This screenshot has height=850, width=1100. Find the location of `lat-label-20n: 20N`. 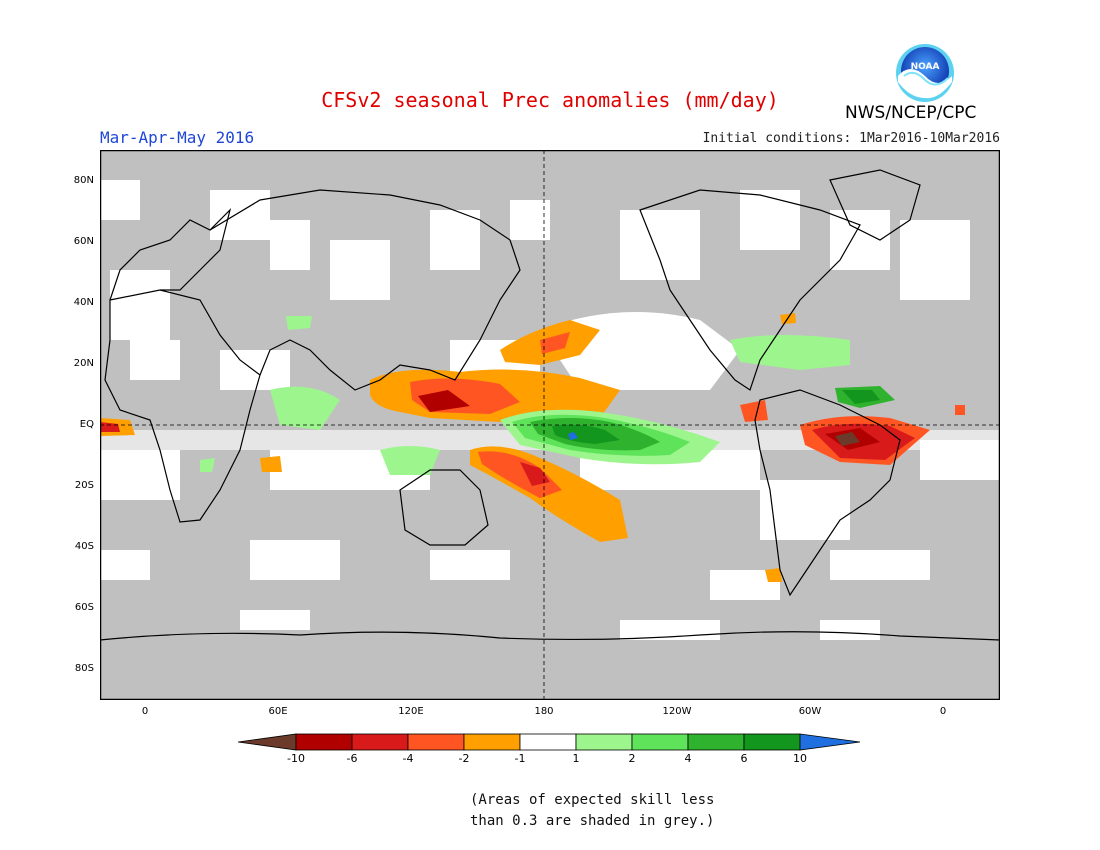

lat-label-20n: 20N is located at coordinates (83, 363).